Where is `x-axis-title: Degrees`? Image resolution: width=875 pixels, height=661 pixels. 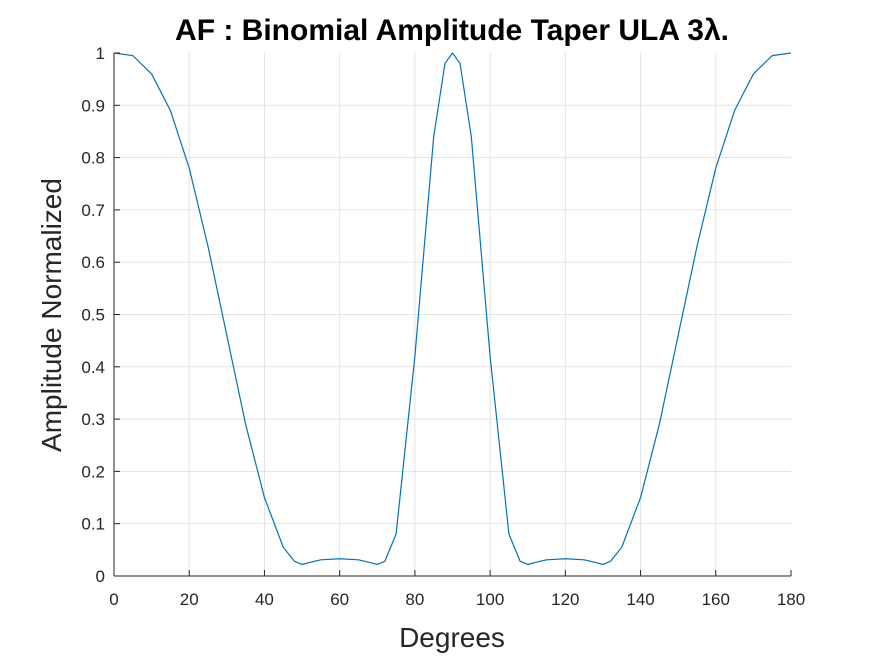
x-axis-title: Degrees is located at coordinates (452, 637).